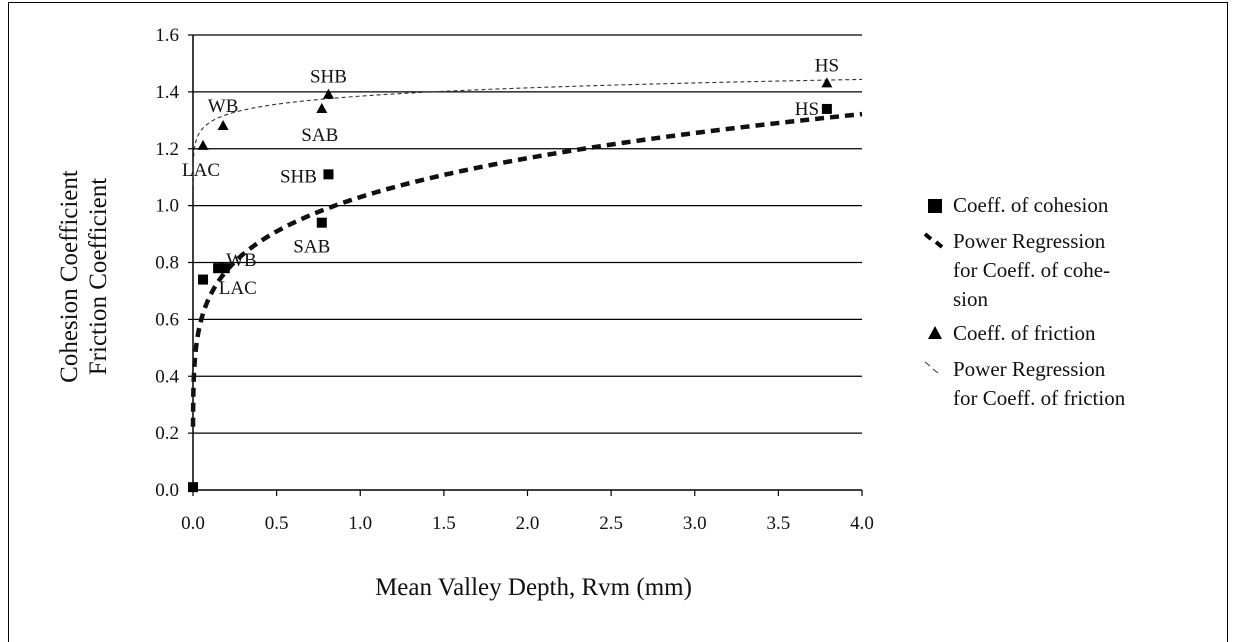 Image resolution: width=1236 pixels, height=642 pixels. What do you see at coordinates (1039, 398) in the screenshot?
I see `legend-entry-text: for Coeff. of friction` at bounding box center [1039, 398].